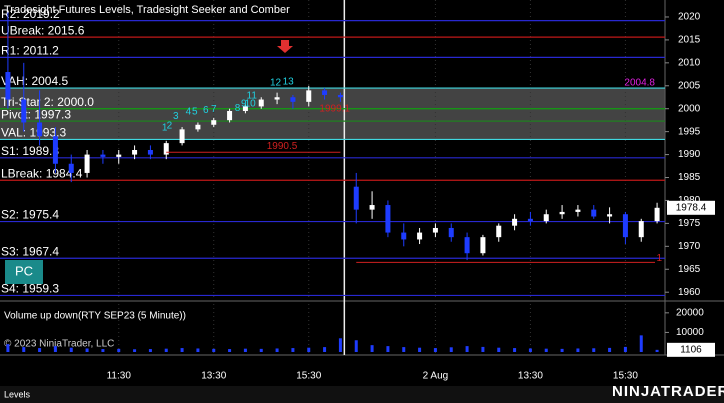 The height and width of the screenshot is (403, 724). I want to click on seeker-count: 10, so click(251, 103).